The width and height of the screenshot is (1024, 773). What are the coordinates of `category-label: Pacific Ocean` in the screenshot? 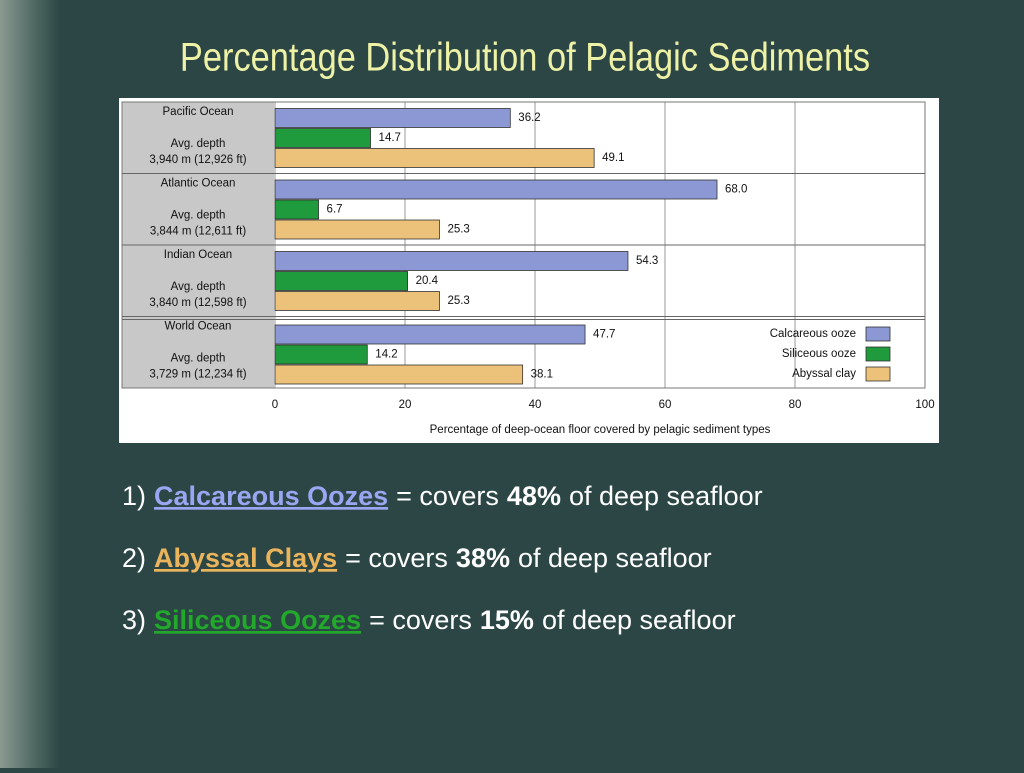 It's located at (198, 112).